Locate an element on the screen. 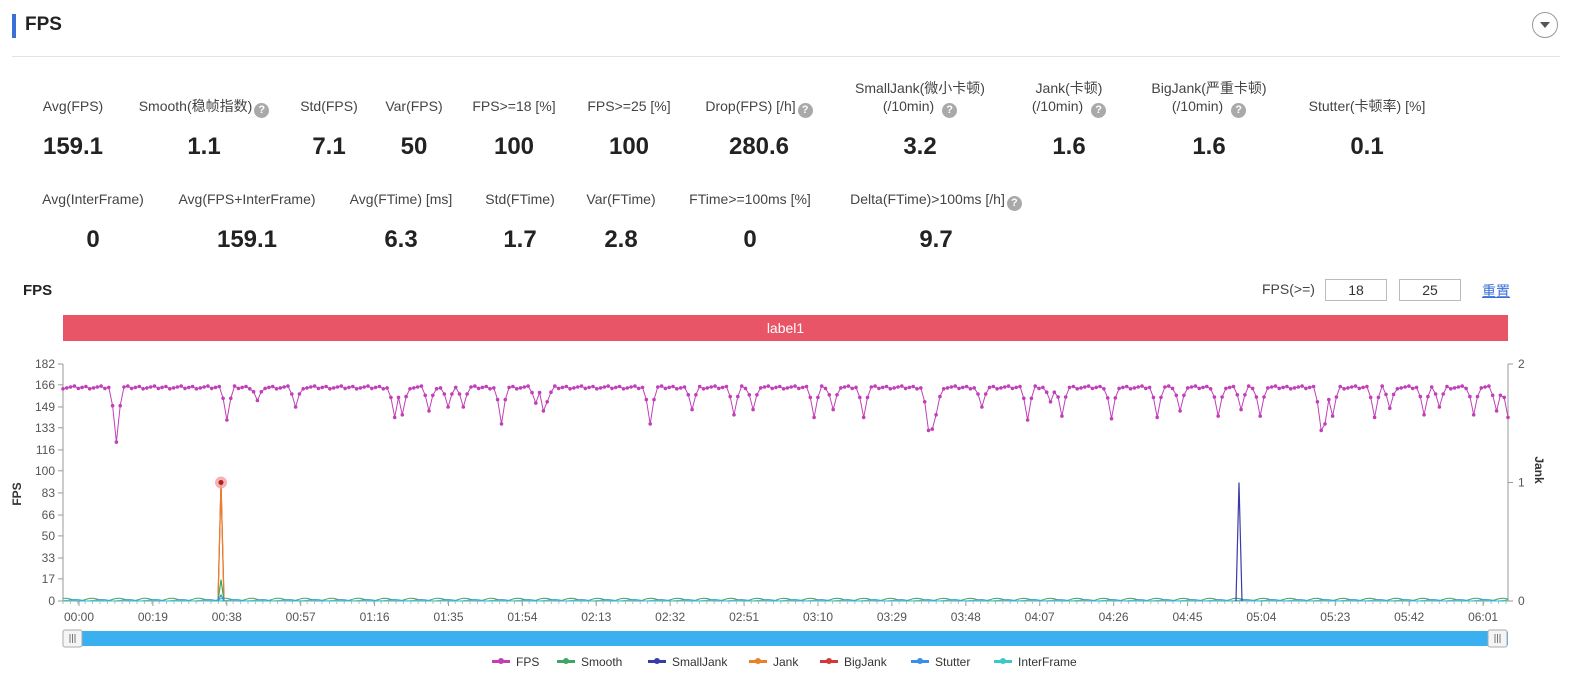  metric-label: FPS>=25 [%] is located at coordinates (629, 106).